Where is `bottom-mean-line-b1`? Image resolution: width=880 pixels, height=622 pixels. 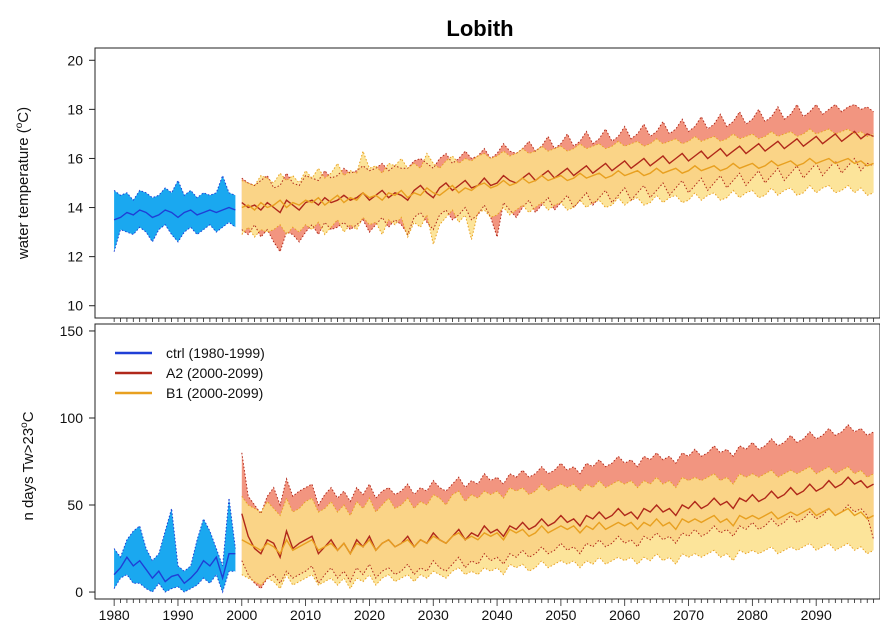
bottom-mean-line-b1 is located at coordinates (557, 531).